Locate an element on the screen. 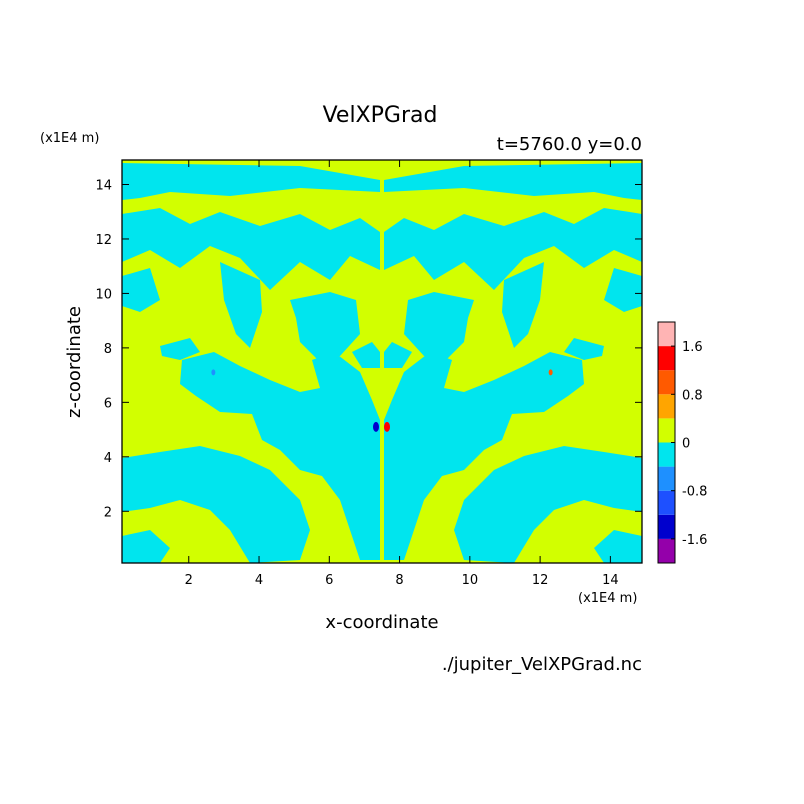 This screenshot has height=804, width=804. x-tick-label: 10 is located at coordinates (470, 580).